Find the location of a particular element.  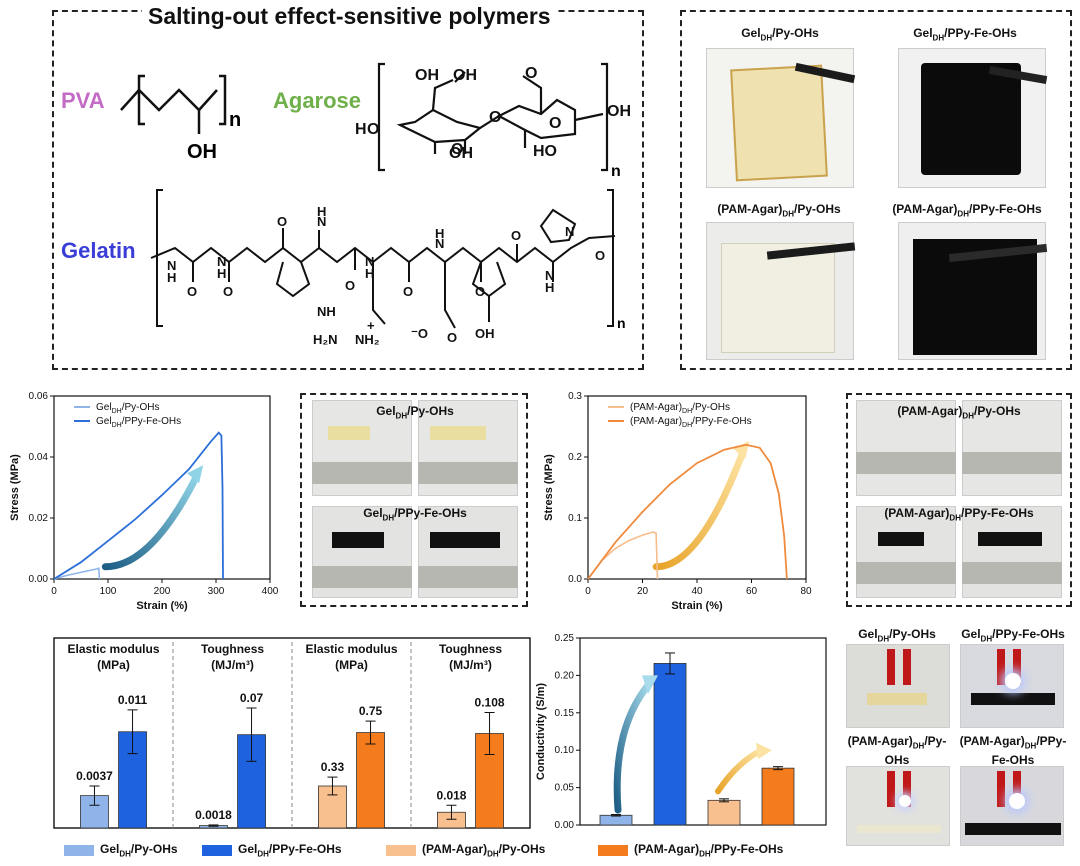

polymers-panel-title: Salting-out effect-sensitive polymers is located at coordinates (349, 16).